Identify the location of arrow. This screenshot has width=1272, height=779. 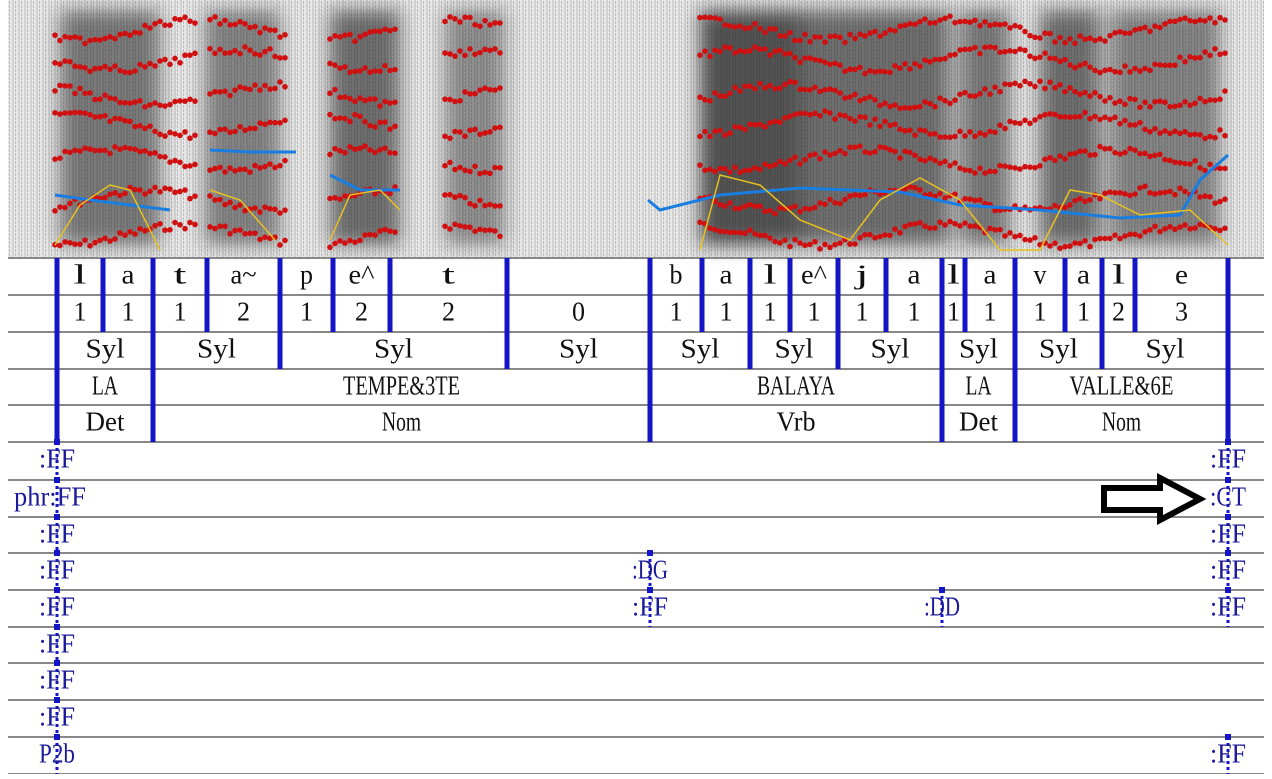
(1154, 499).